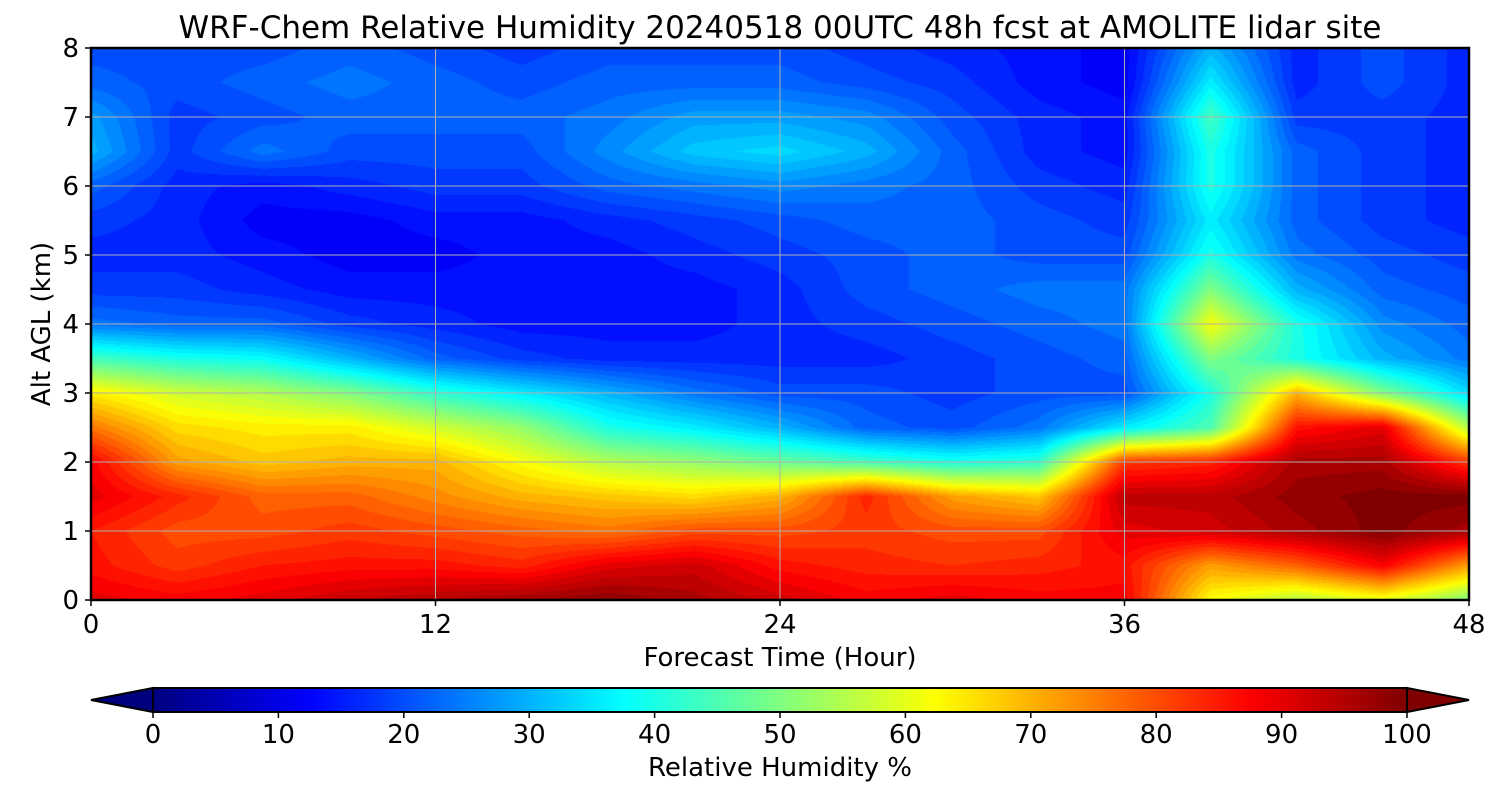 The height and width of the screenshot is (800, 1500). I want to click on y-tick-label: 6, so click(70, 187).